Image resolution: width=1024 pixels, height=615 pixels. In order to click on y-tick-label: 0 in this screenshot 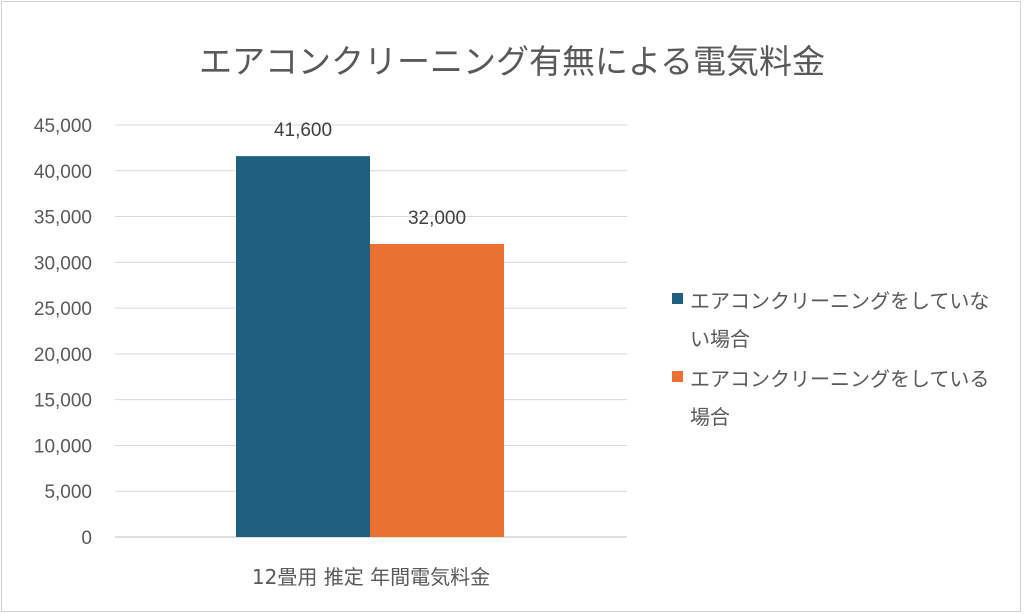, I will do `click(86, 538)`.